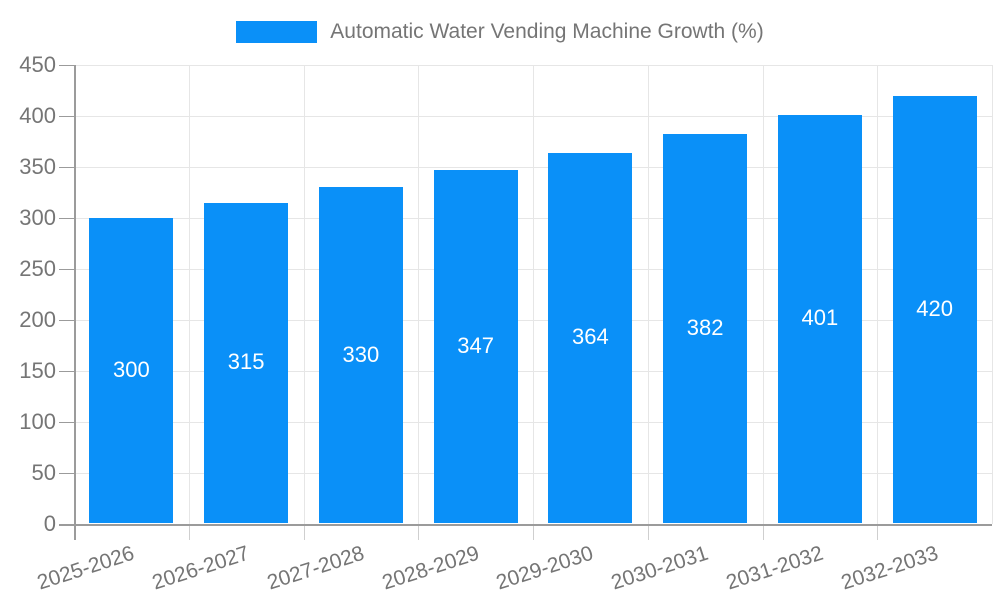  I want to click on bar-value-label: 401, so click(820, 318).